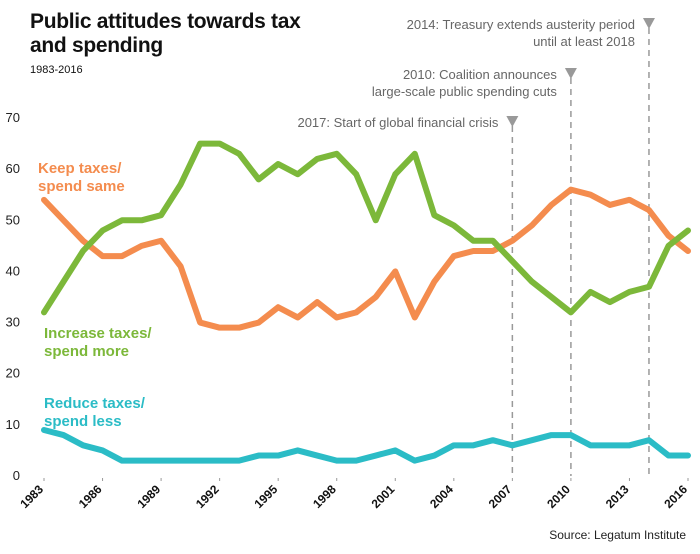  I want to click on x-tick-label: 2010, so click(558, 496).